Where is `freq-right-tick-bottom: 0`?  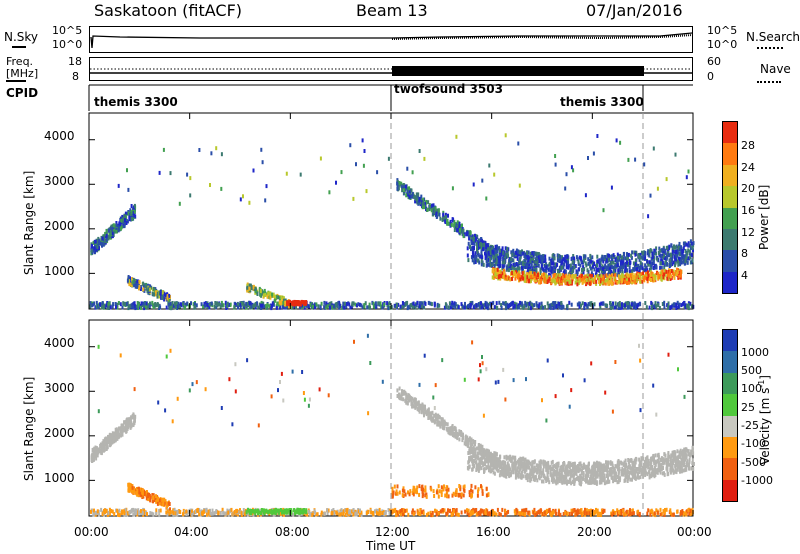
freq-right-tick-bottom: 0 is located at coordinates (710, 76).